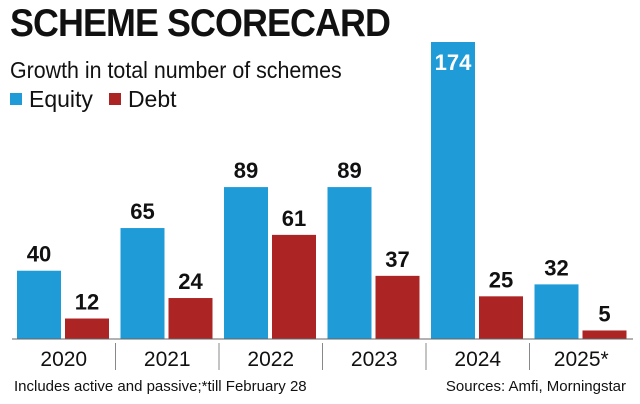 The image size is (640, 404). I want to click on legend-item-equity: Equity, so click(51, 99).